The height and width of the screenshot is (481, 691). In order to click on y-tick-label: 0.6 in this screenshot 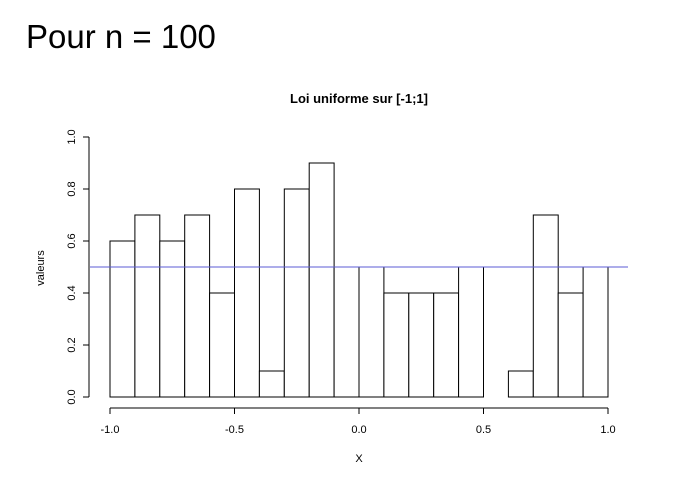, I will do `click(72, 240)`.